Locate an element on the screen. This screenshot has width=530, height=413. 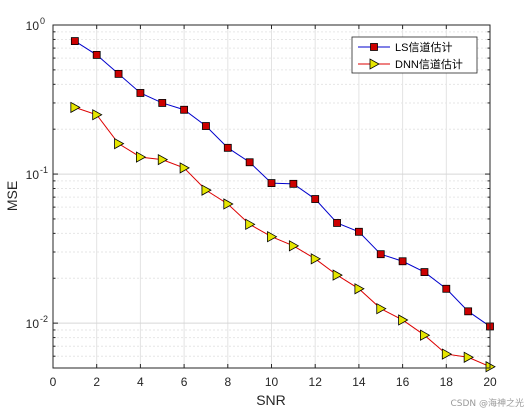
x-tick-label: 0 is located at coordinates (53, 382).